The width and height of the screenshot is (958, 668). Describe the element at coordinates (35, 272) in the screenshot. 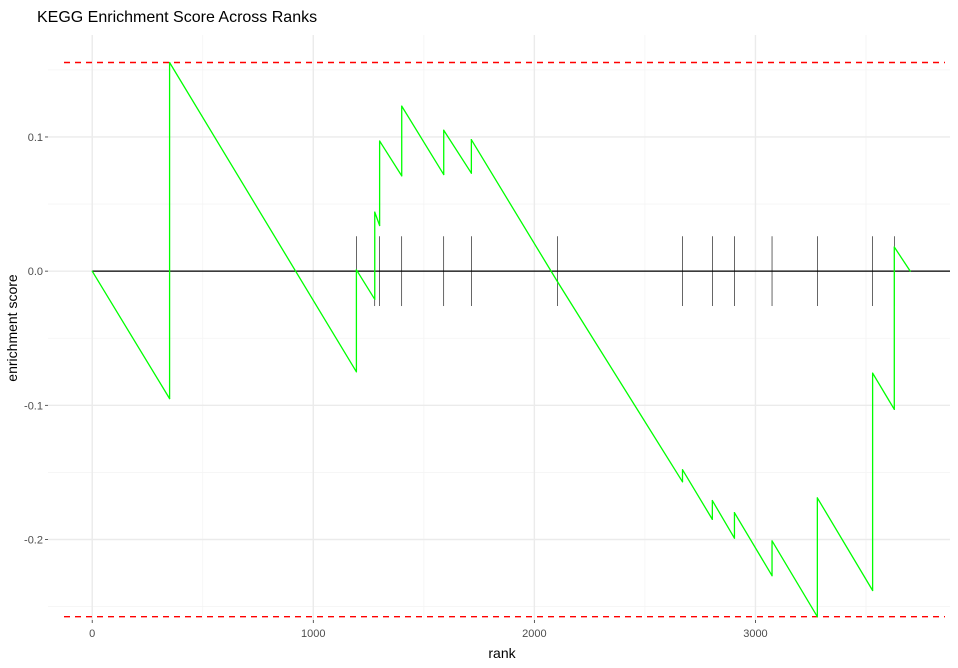

I see `y-tick-label: 0.0` at that location.